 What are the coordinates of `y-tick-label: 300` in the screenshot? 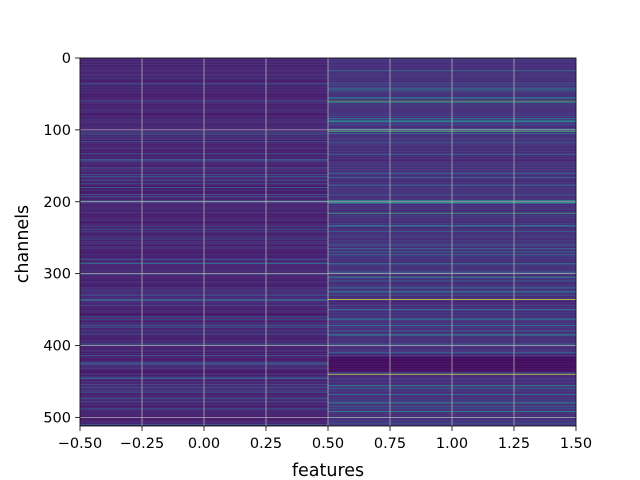 It's located at (57, 275).